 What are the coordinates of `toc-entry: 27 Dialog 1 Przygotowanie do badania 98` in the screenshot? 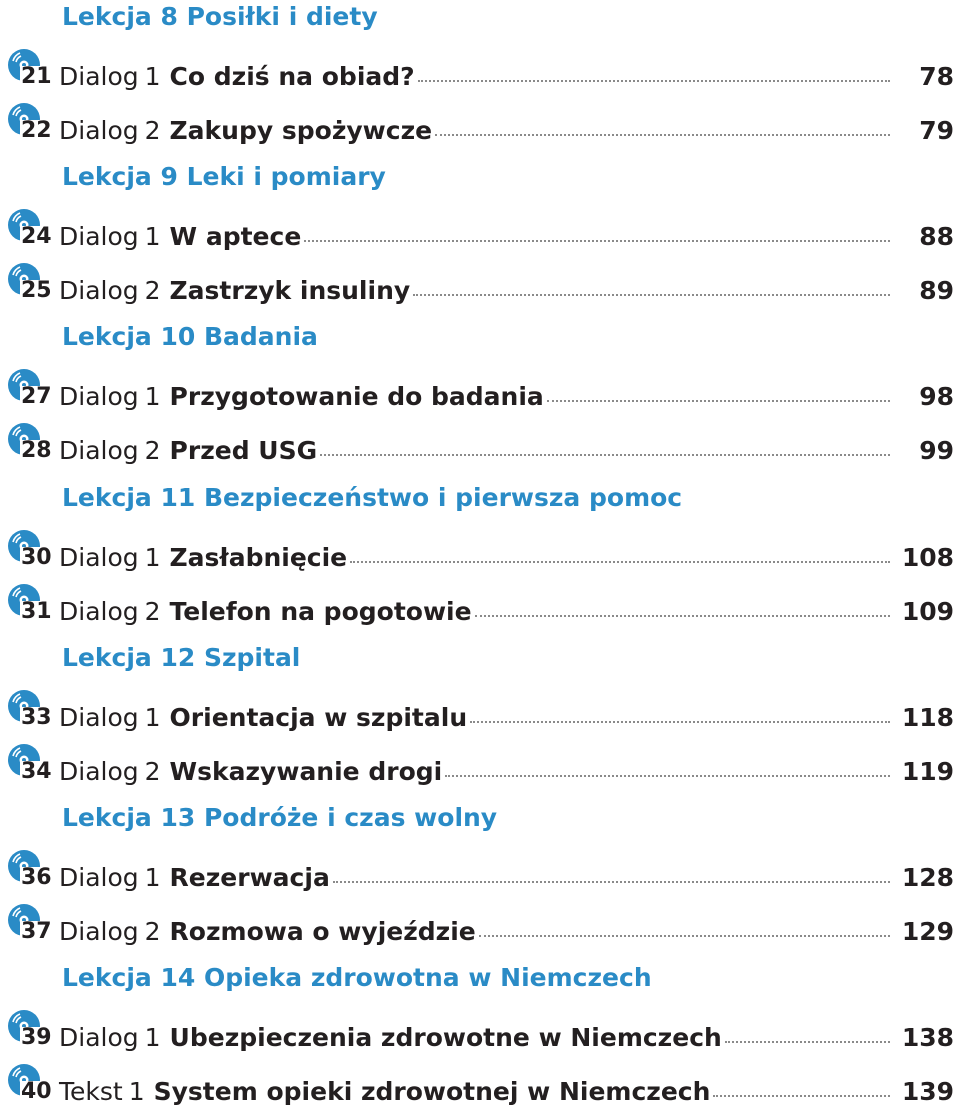 It's located at (480, 400).